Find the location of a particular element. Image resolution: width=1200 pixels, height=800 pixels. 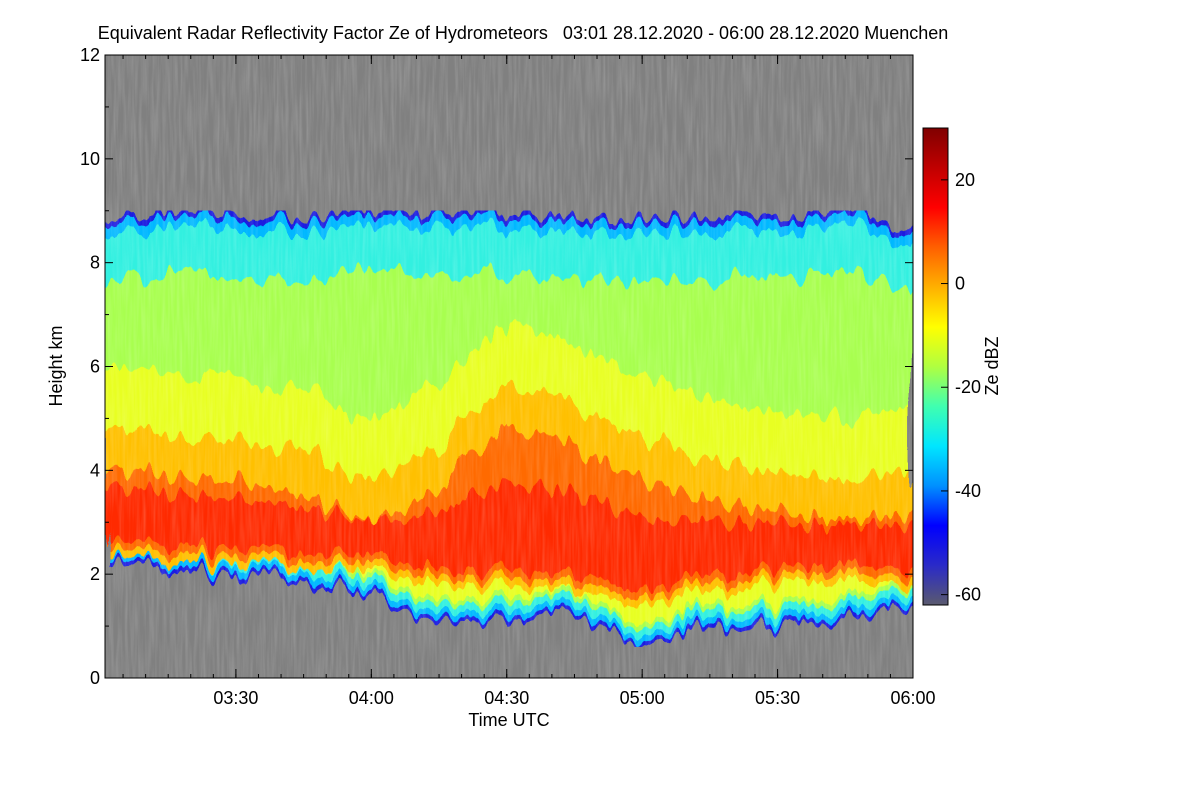

x-tick-label: 04:30 is located at coordinates (506, 698).